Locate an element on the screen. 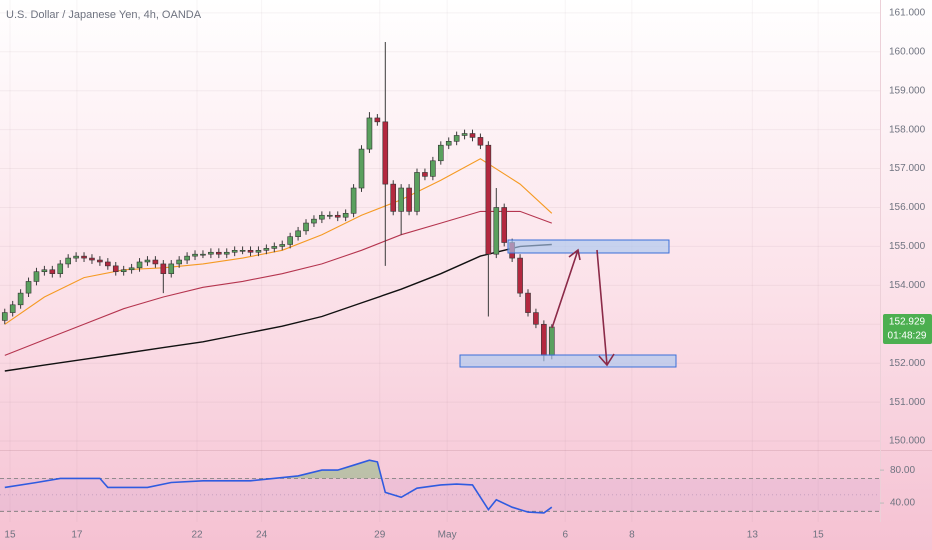  rsi-band is located at coordinates (440, 495).